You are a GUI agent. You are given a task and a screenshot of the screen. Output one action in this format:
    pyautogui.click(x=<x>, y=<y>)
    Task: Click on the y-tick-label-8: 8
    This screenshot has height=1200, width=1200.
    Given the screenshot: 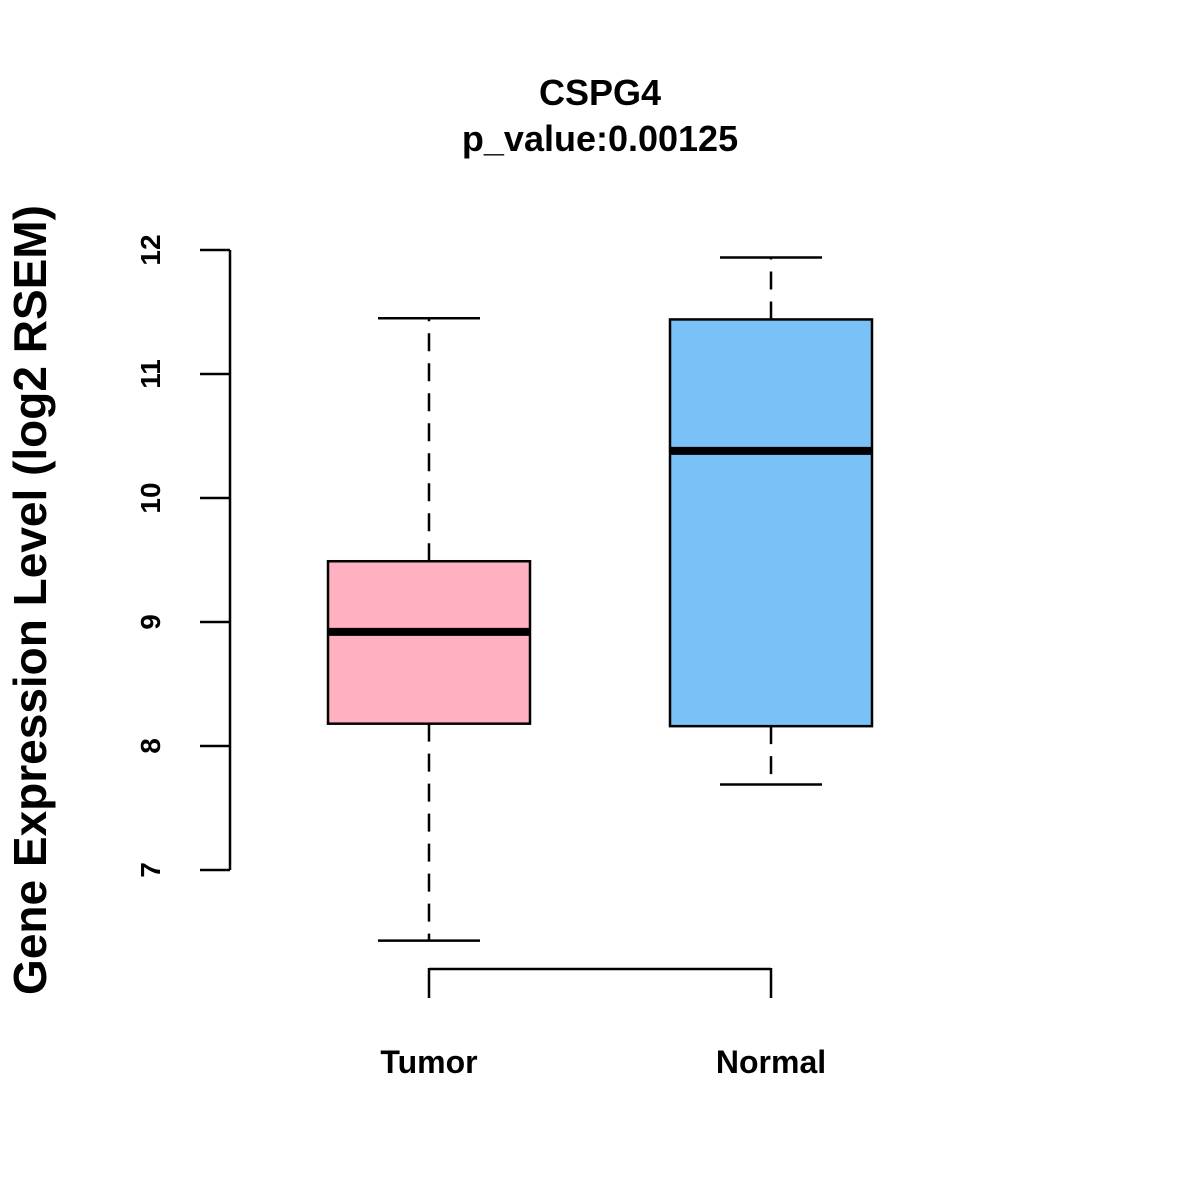 What is the action you would take?
    pyautogui.click(x=150, y=746)
    